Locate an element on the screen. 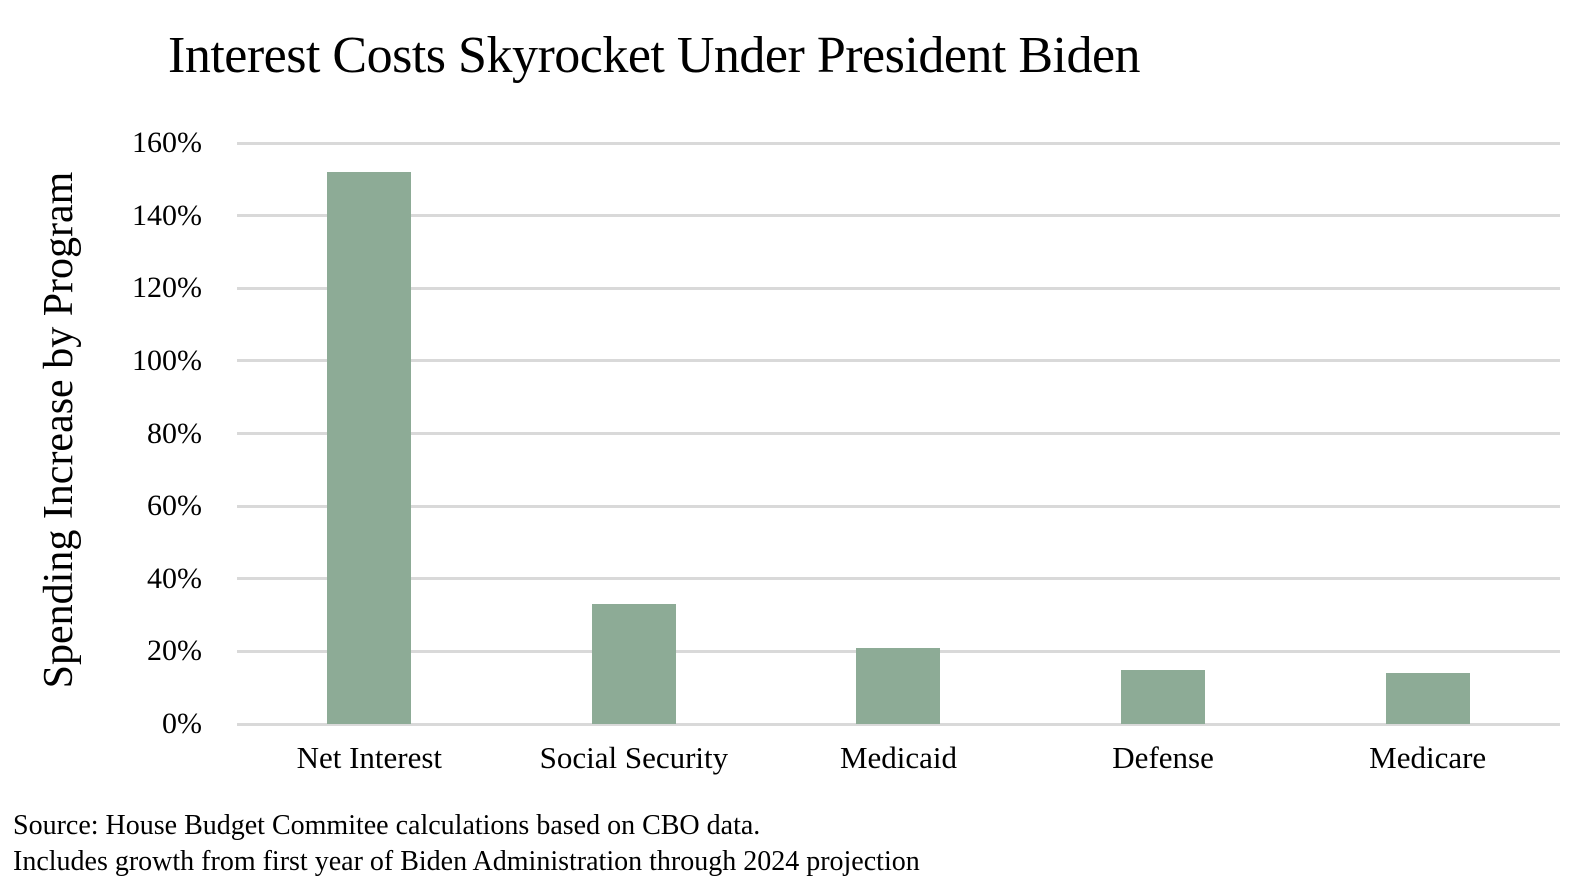 Image resolution: width=1594 pixels, height=892 pixels. y-tick-label-140pct: 140% is located at coordinates (167, 215).